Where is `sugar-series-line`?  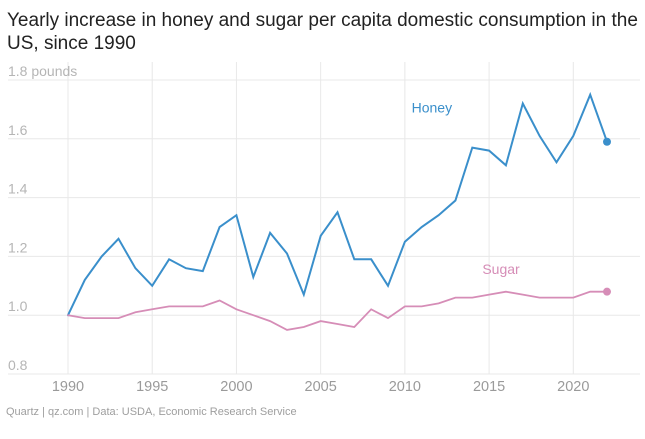 sugar-series-line is located at coordinates (337, 310).